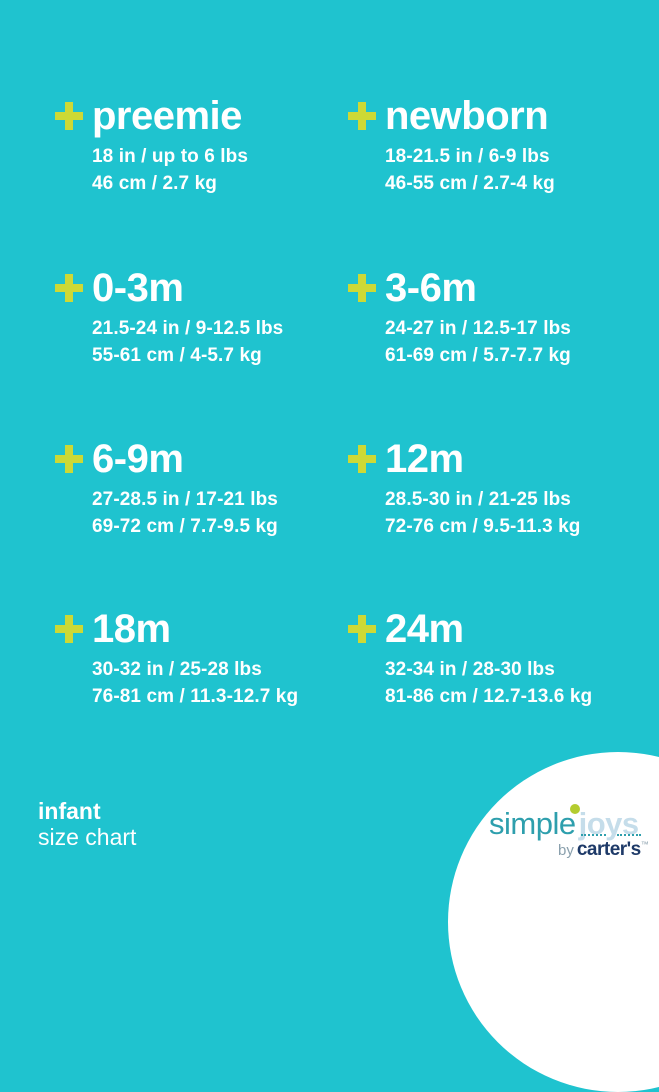  Describe the element at coordinates (566, 850) in the screenshot. I see `logo-by-text: by` at that location.